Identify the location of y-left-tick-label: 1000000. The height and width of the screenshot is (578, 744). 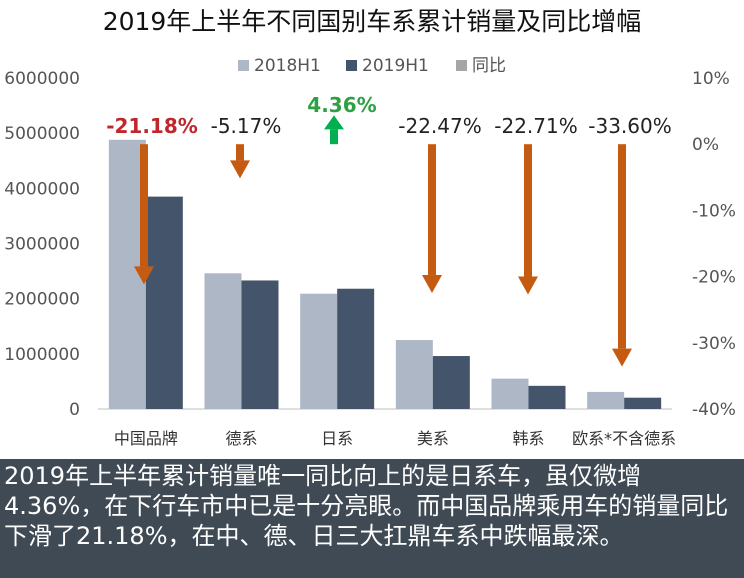
(42, 355).